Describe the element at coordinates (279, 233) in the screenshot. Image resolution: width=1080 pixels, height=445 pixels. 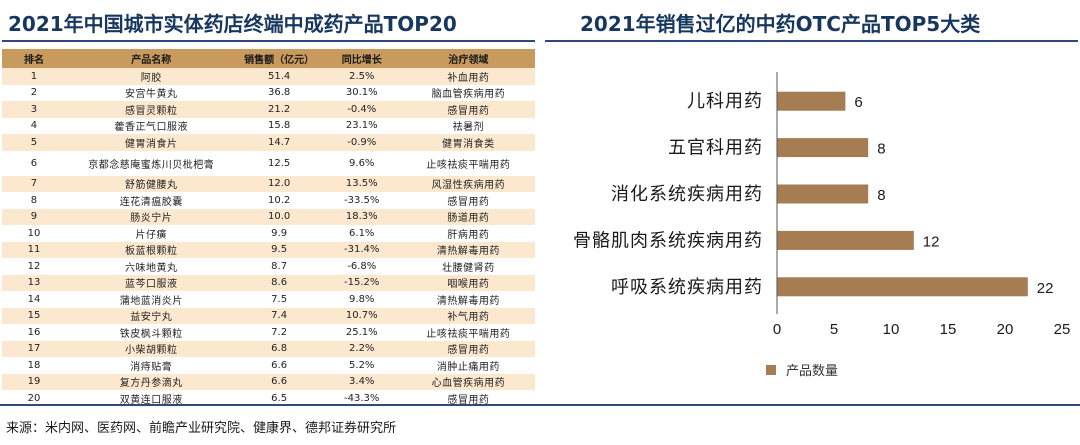
I see `table-cell: 9.9` at that location.